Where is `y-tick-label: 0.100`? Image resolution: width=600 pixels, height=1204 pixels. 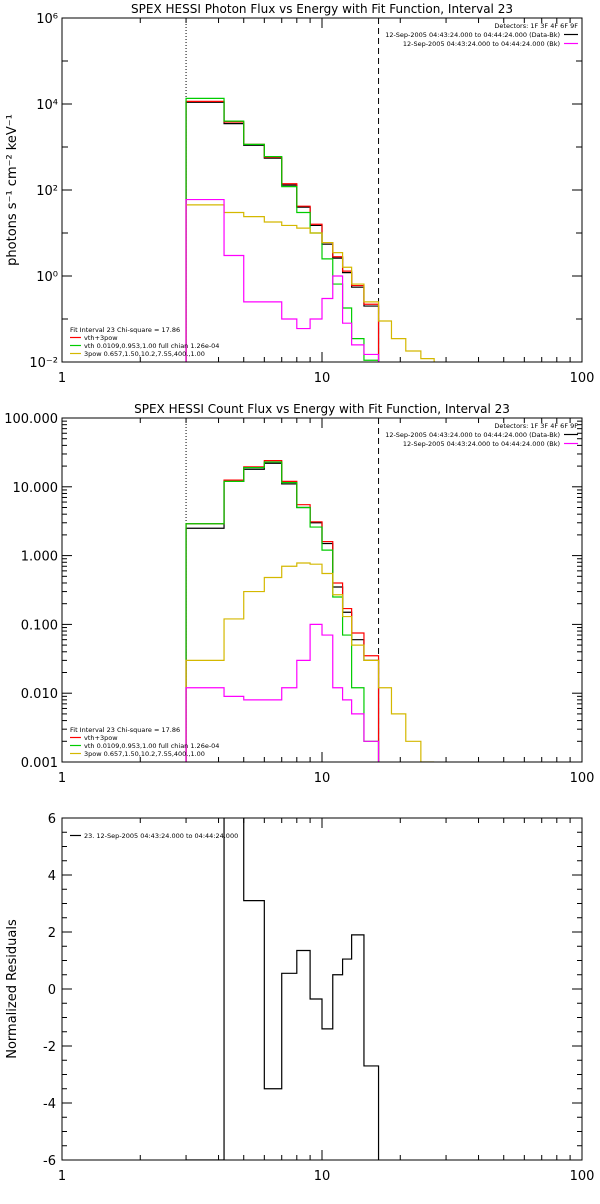
y-tick-label: 0.100 is located at coordinates (39, 625).